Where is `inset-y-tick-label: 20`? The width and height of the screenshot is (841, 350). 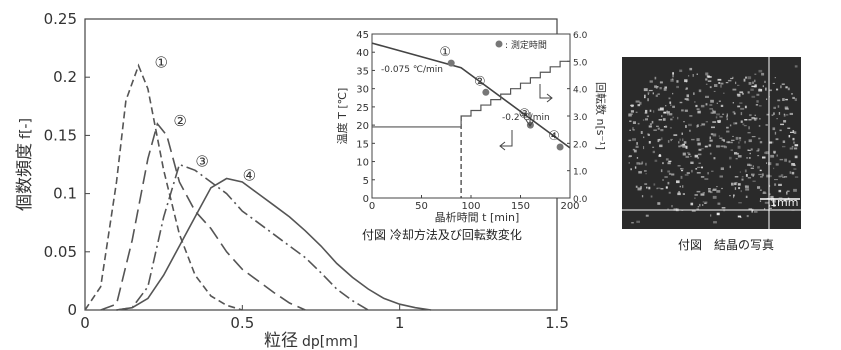 inset-y-tick-label: 20 is located at coordinates (362, 126).